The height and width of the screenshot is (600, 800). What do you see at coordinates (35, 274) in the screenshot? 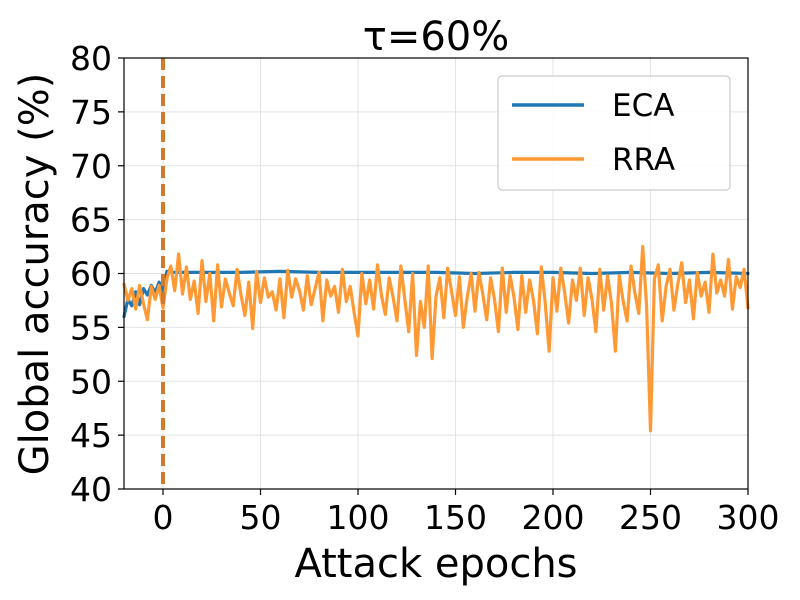
I see `y-axis-label: Global accuracy (%)` at bounding box center [35, 274].